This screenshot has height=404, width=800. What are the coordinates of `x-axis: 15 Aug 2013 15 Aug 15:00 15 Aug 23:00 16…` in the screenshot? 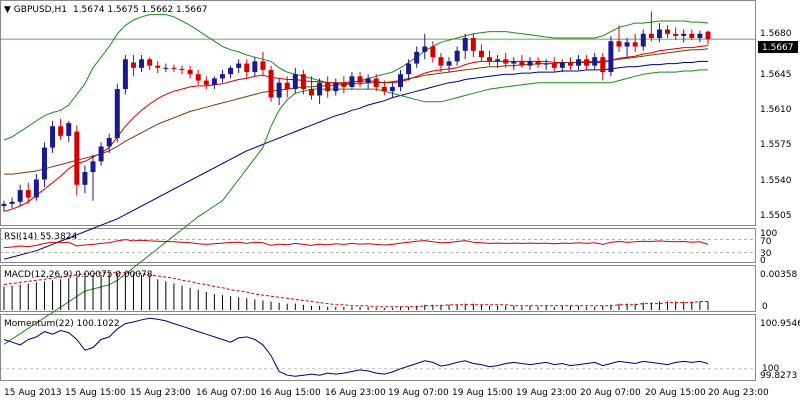 It's located at (386, 393).